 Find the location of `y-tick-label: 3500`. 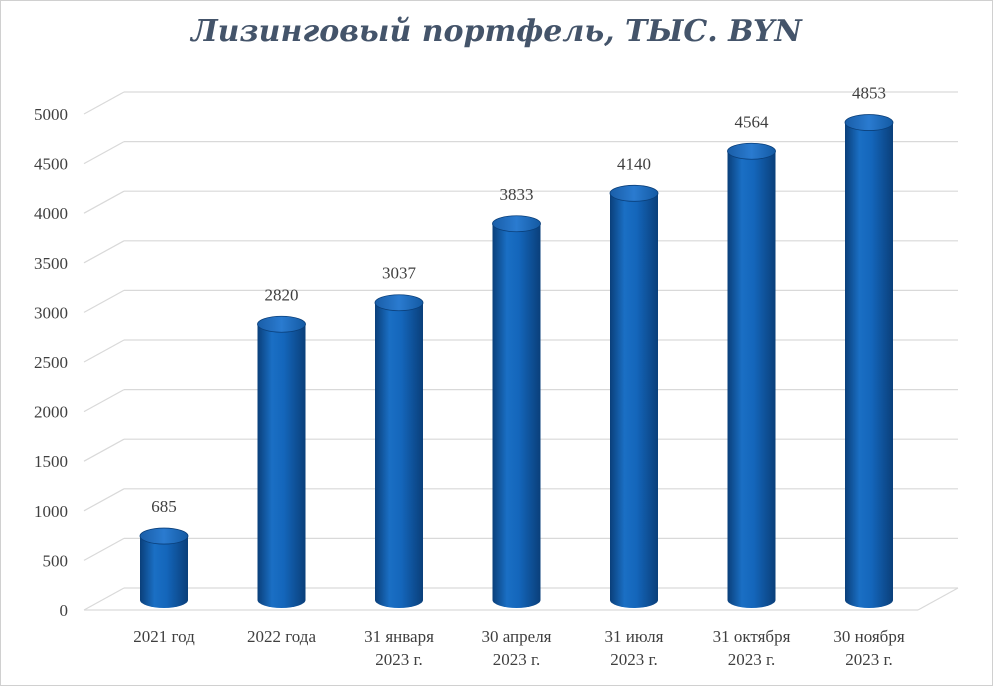

y-tick-label: 3500 is located at coordinates (51, 263).